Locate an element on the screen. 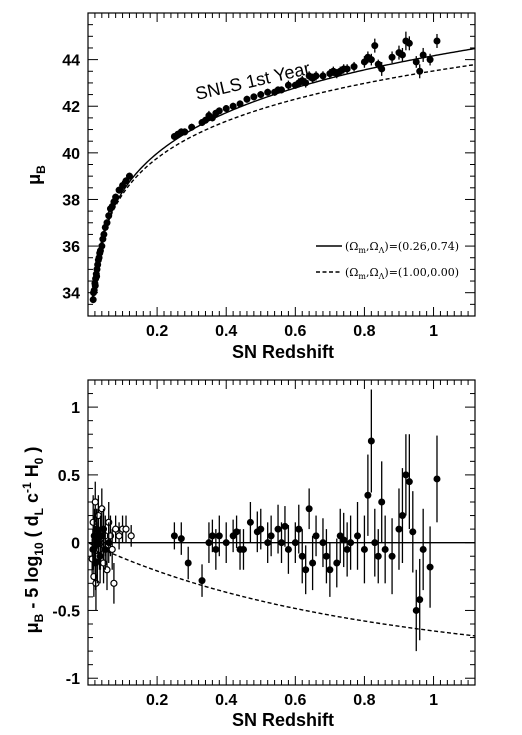  top-xtick-label: 0.6 is located at coordinates (295, 331).